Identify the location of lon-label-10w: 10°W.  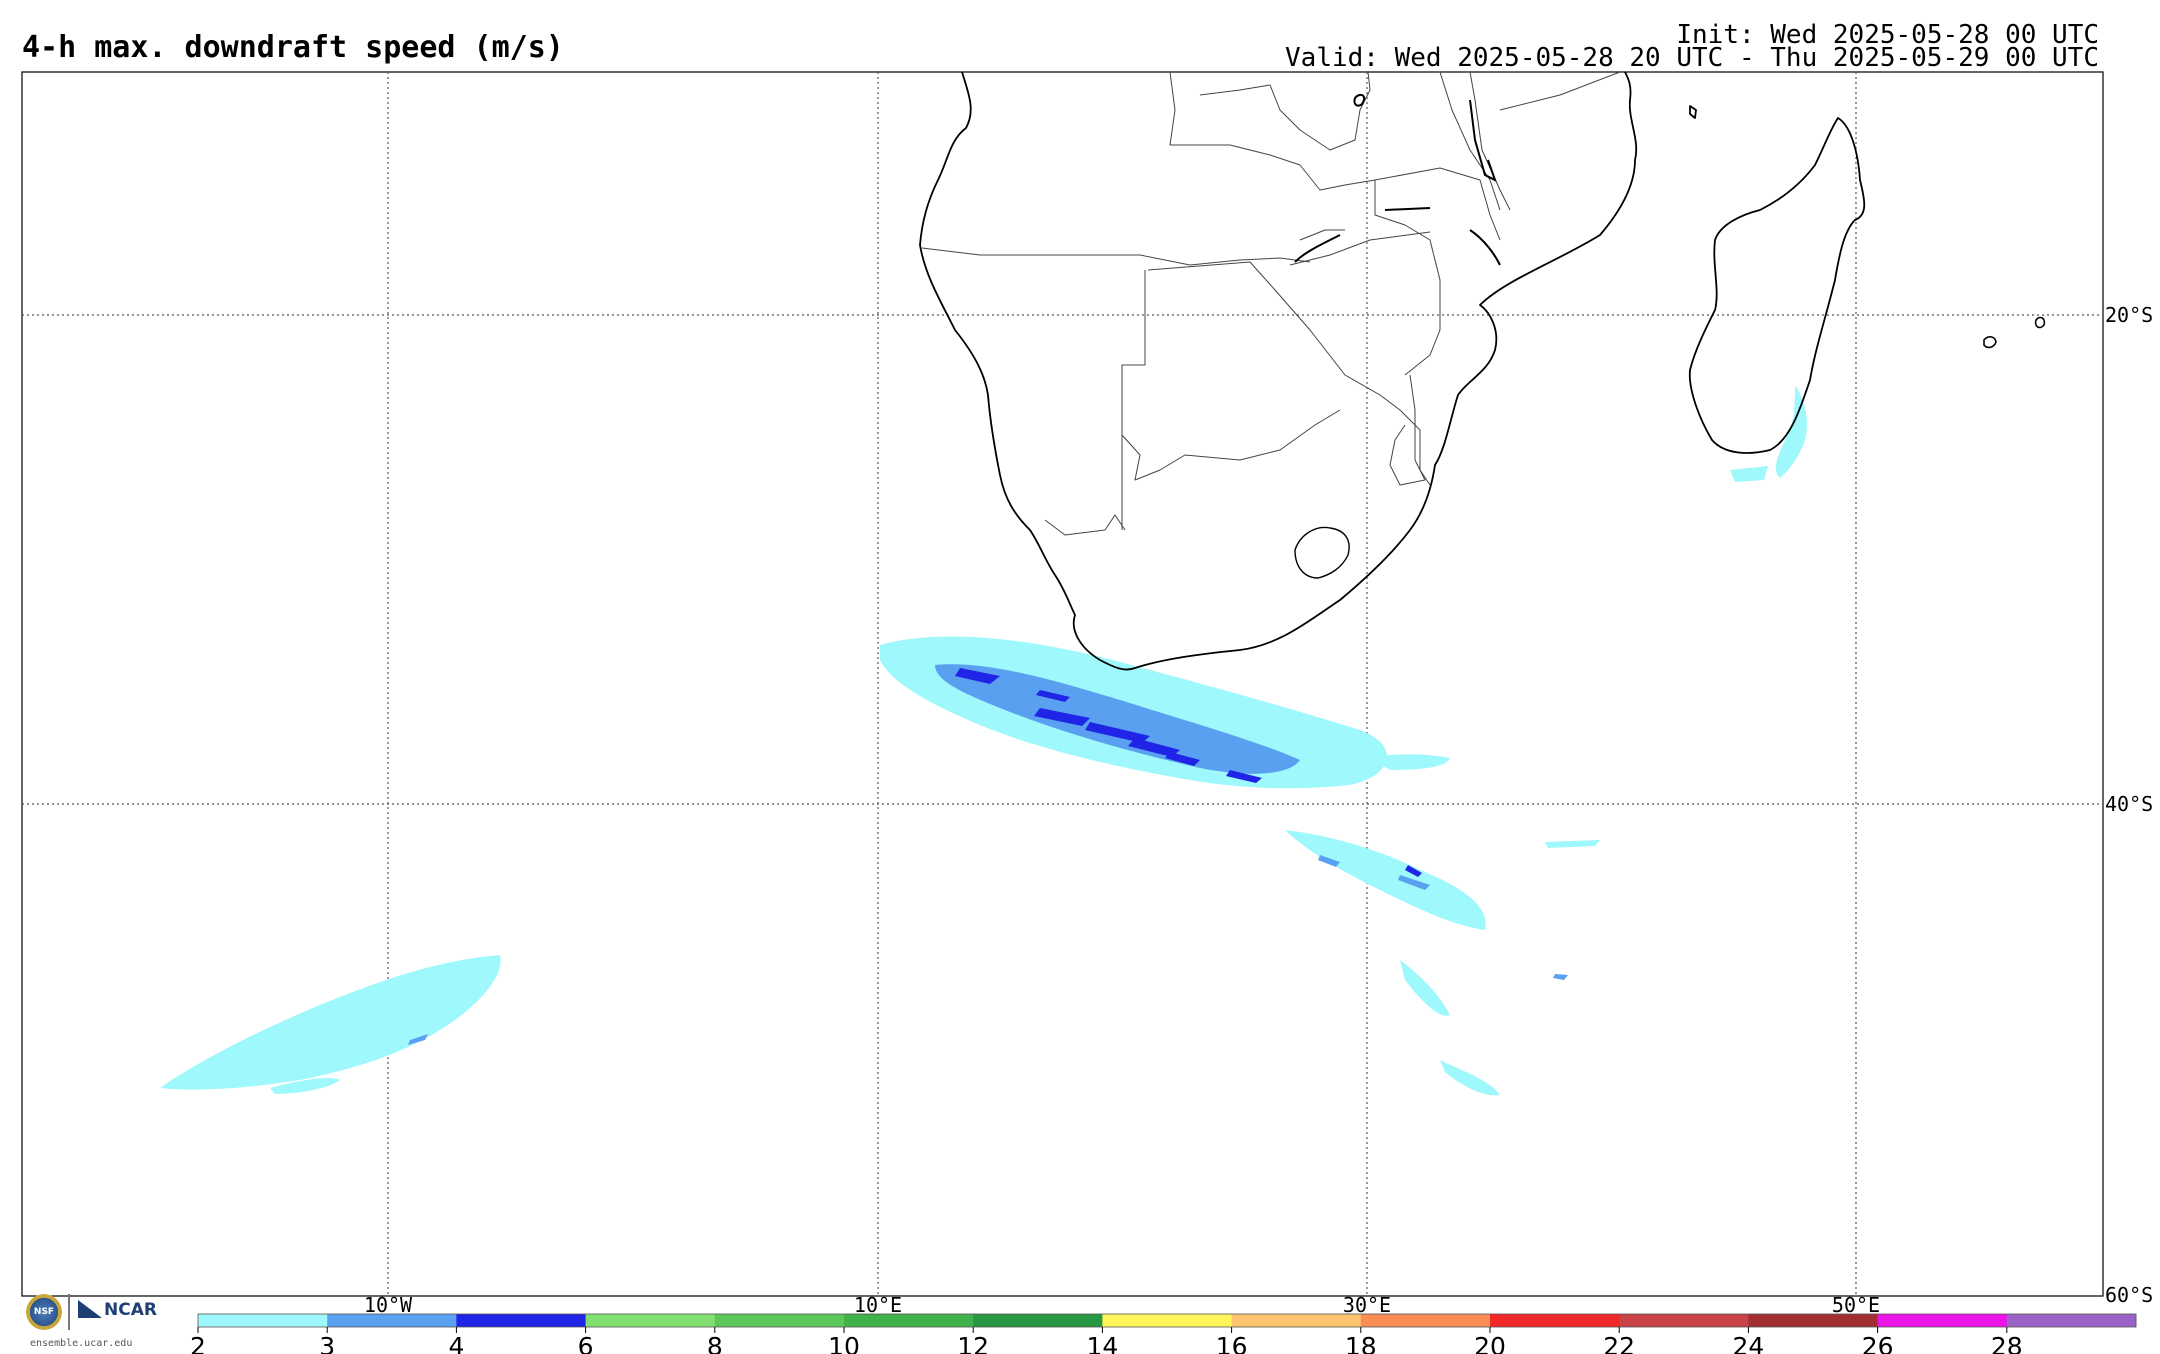
(388, 1305).